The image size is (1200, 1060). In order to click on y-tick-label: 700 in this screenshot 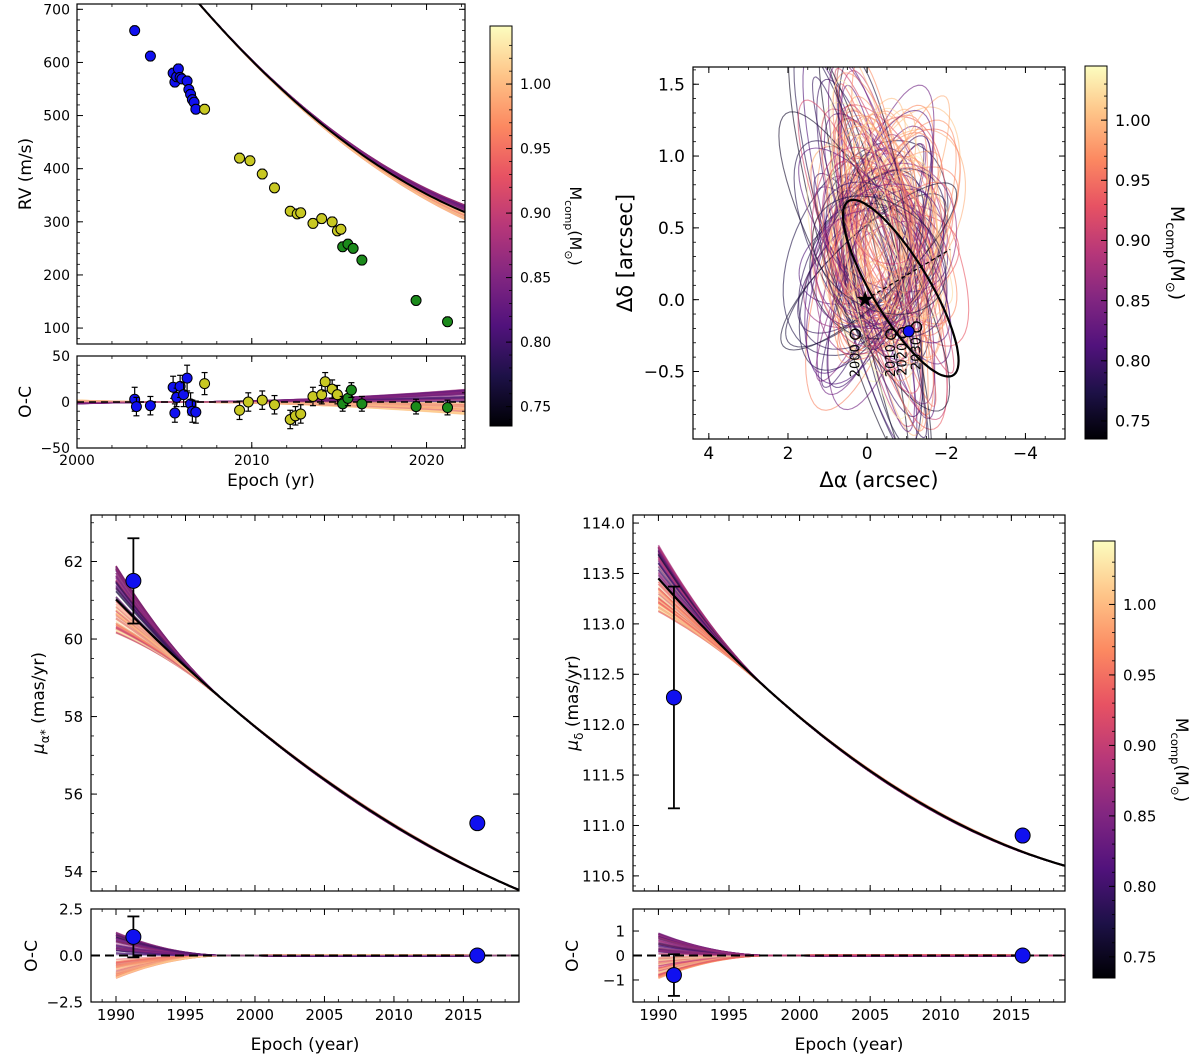, I will do `click(56, 10)`.